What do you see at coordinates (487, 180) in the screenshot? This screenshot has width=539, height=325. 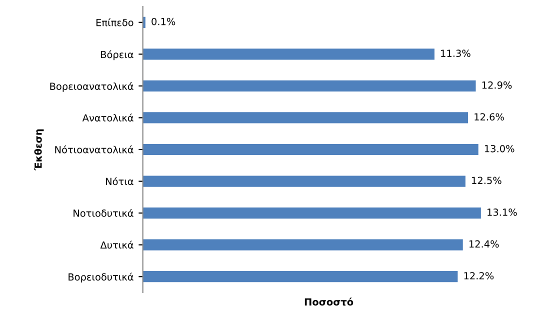 I see `data-label: 12.5%` at bounding box center [487, 180].